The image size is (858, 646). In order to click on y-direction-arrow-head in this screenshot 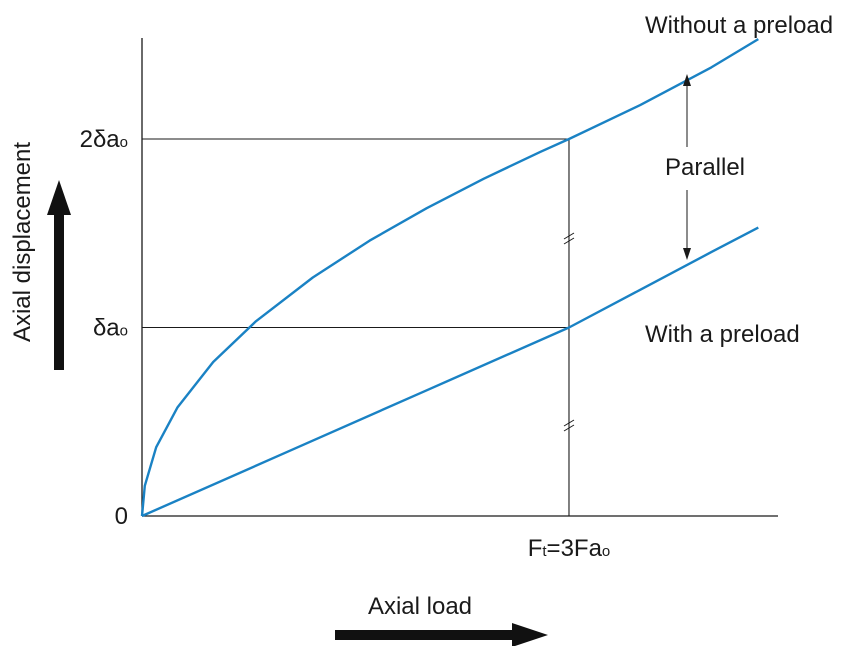, I will do `click(59, 197)`.